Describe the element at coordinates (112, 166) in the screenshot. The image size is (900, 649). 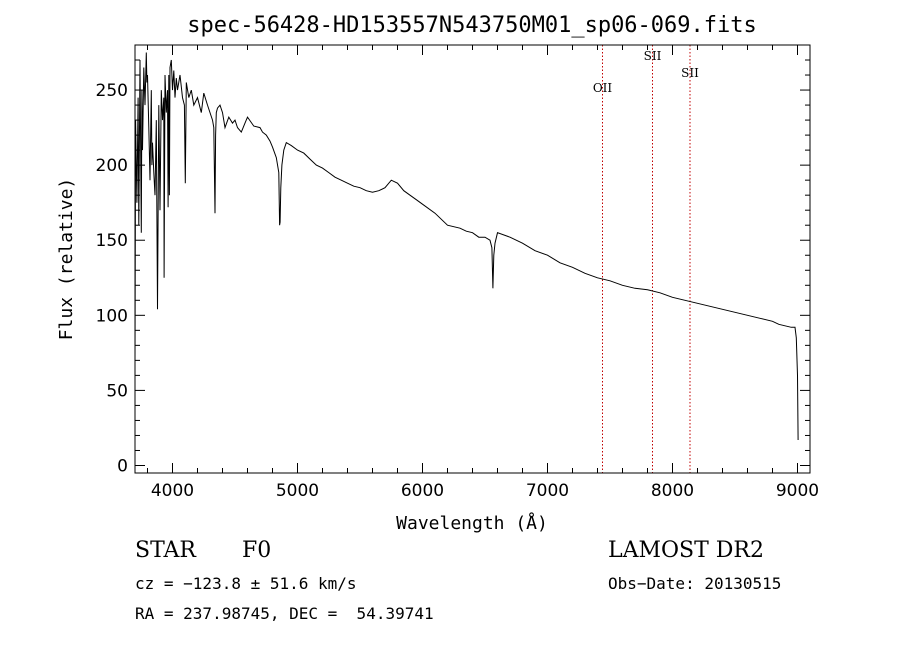
I see `y-tick-label: 200` at that location.